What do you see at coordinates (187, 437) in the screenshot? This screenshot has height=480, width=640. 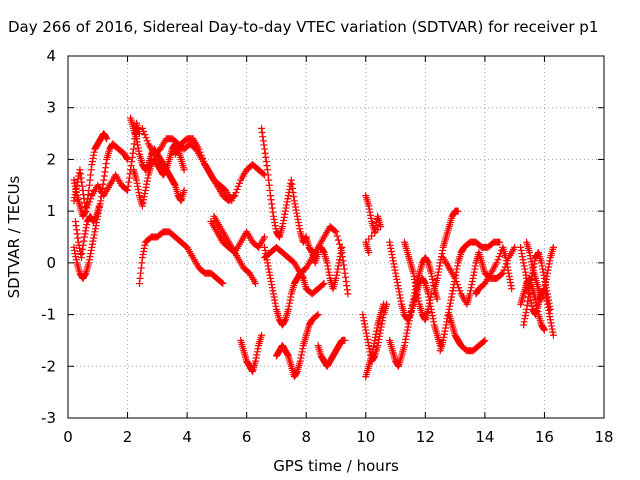 I see `x-tick-label: 4` at bounding box center [187, 437].